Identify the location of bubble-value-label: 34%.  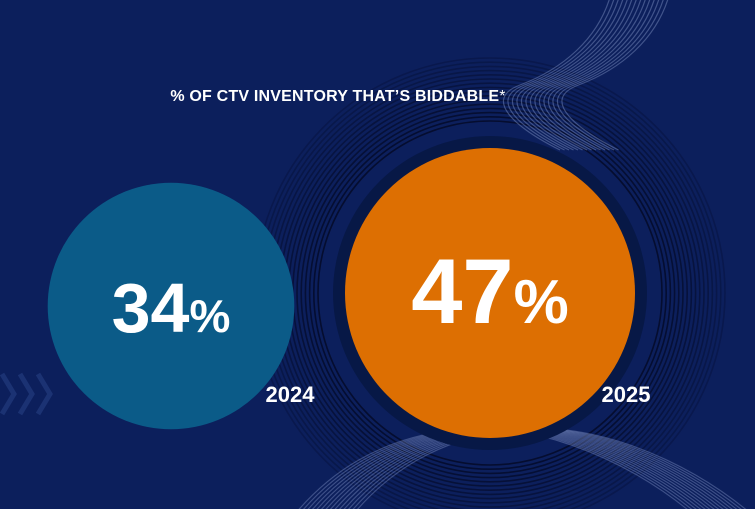
(171, 308).